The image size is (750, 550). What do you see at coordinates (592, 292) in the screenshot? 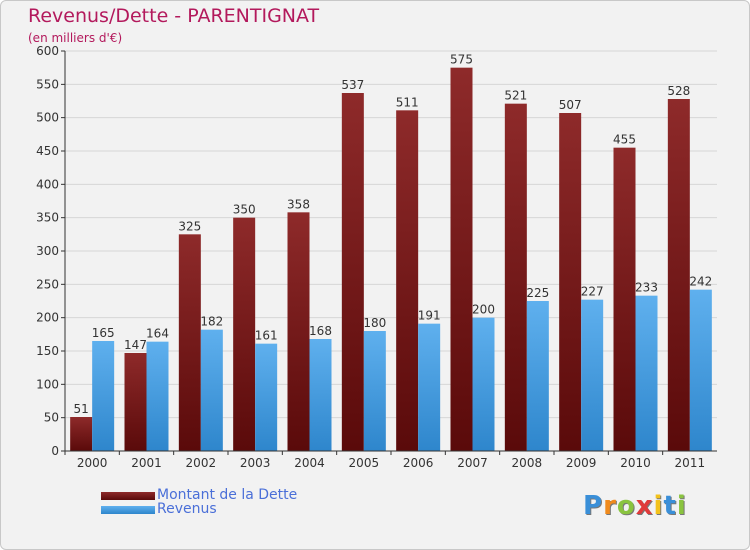
I see `data-label: 227` at bounding box center [592, 292].